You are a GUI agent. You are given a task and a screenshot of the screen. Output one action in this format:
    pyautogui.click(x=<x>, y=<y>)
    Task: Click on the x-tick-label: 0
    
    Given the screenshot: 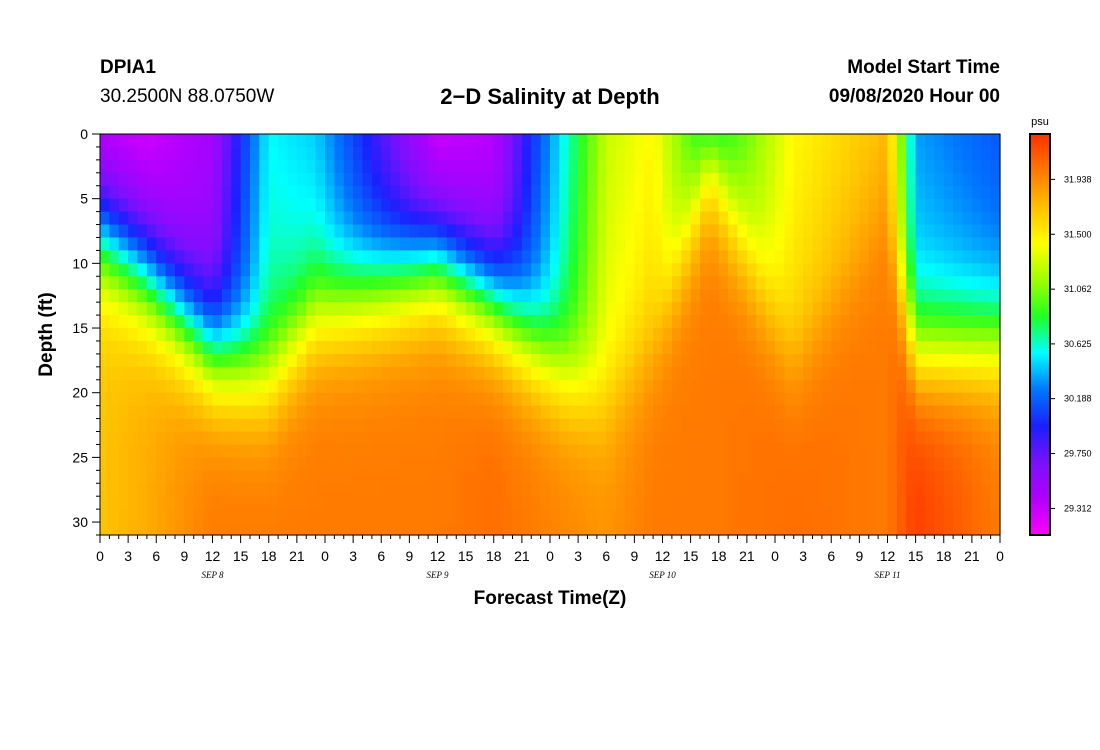 What is the action you would take?
    pyautogui.click(x=775, y=556)
    